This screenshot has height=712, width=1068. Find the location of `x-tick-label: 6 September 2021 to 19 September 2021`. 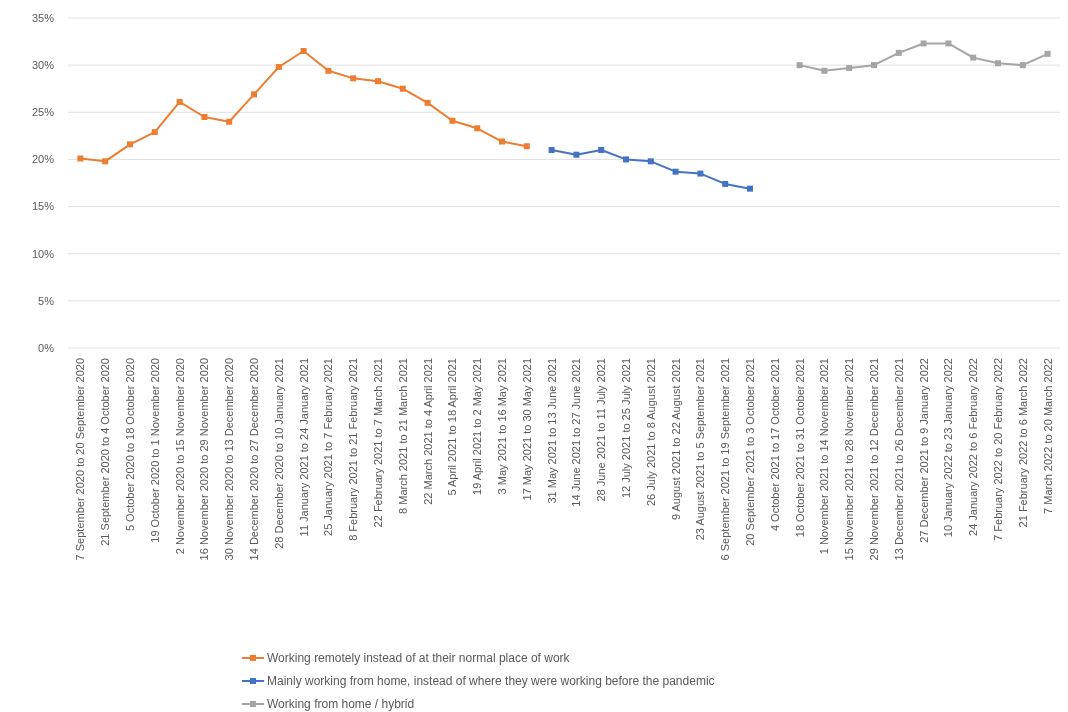

x-tick-label: 6 September 2021 to 19 September 2021 is located at coordinates (725, 459).